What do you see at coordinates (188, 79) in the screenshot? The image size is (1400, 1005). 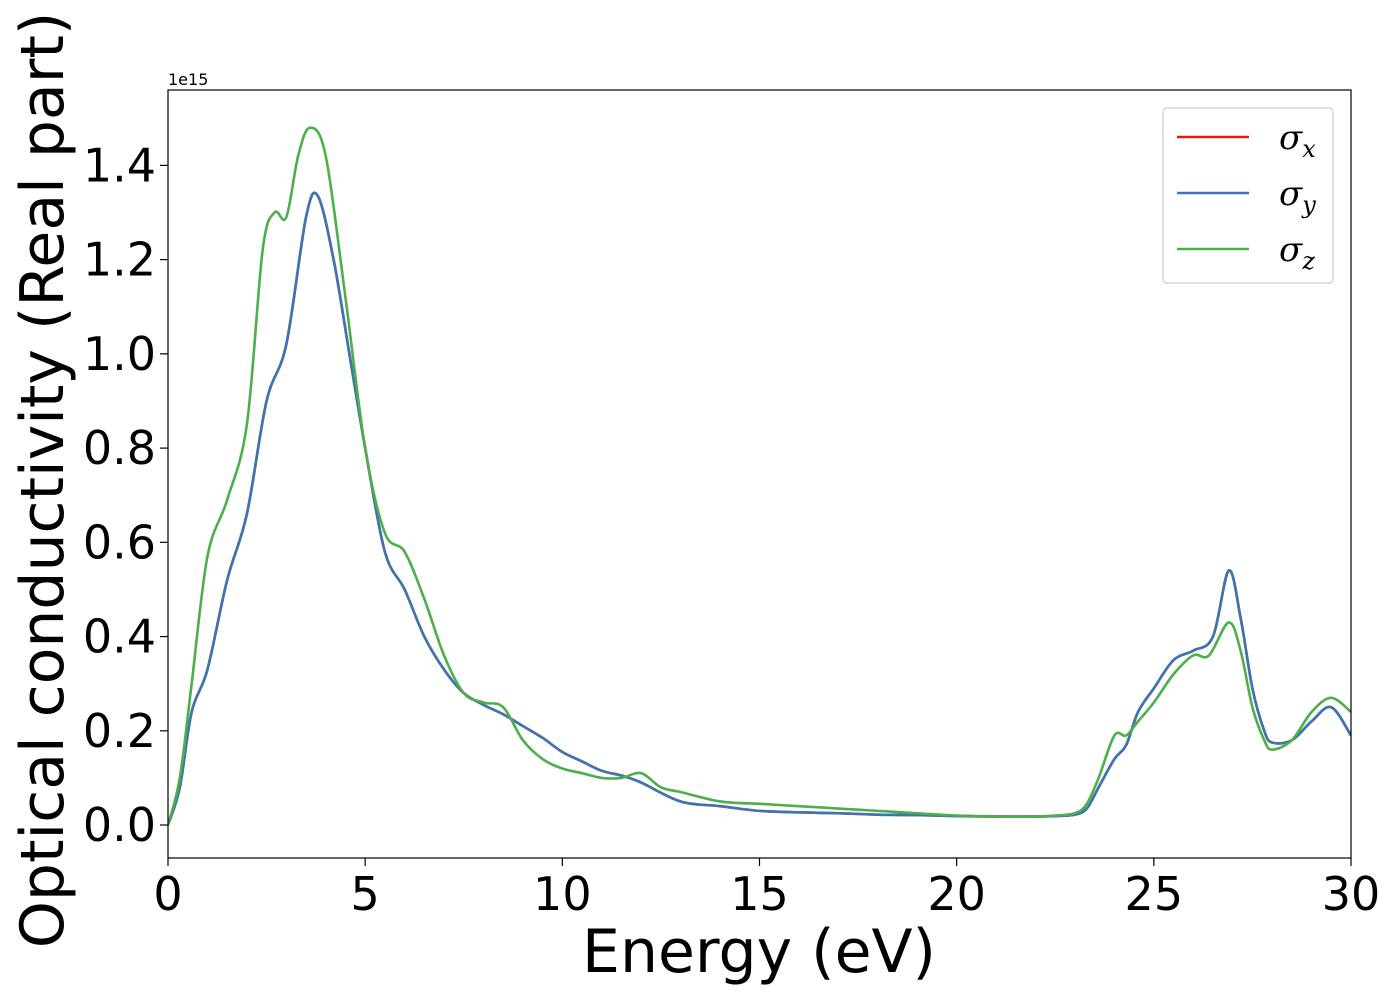 I see `y-offset-label: 1e15` at bounding box center [188, 79].